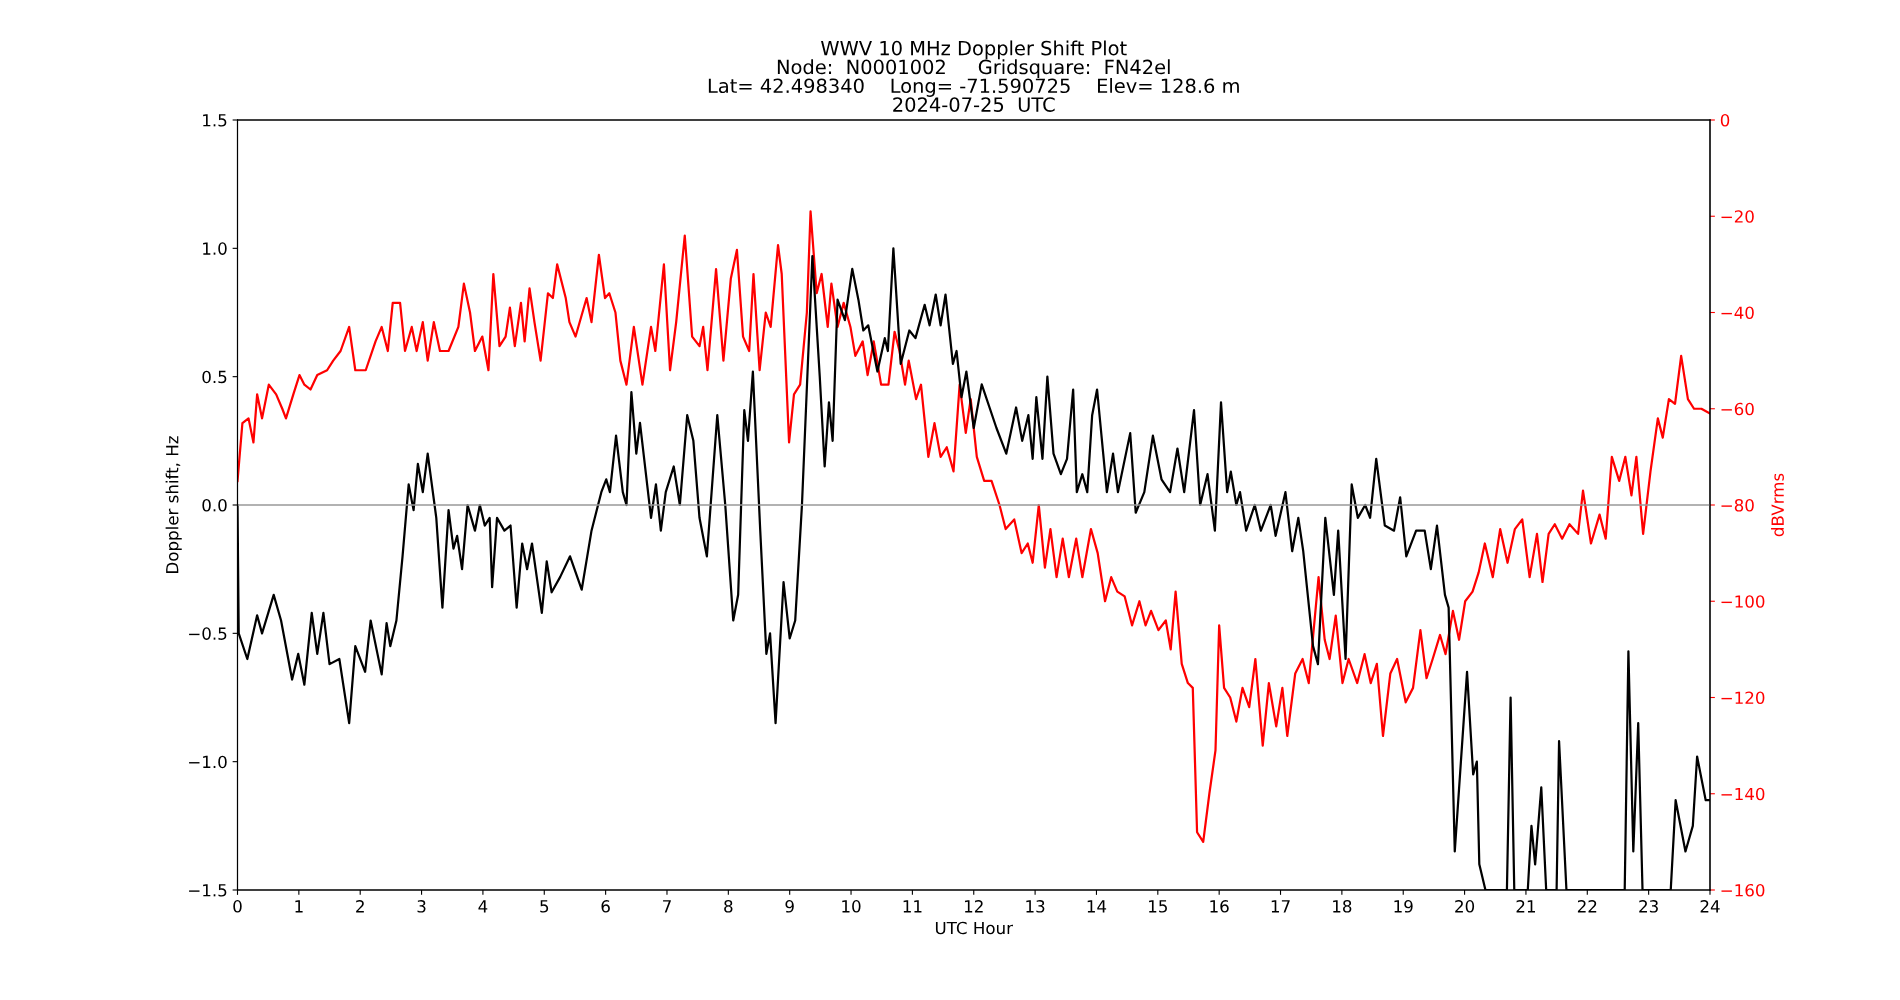 Image resolution: width=1900 pixels, height=1000 pixels. What do you see at coordinates (1737, 505) in the screenshot?
I see `y2-tick-label: −80` at bounding box center [1737, 505].